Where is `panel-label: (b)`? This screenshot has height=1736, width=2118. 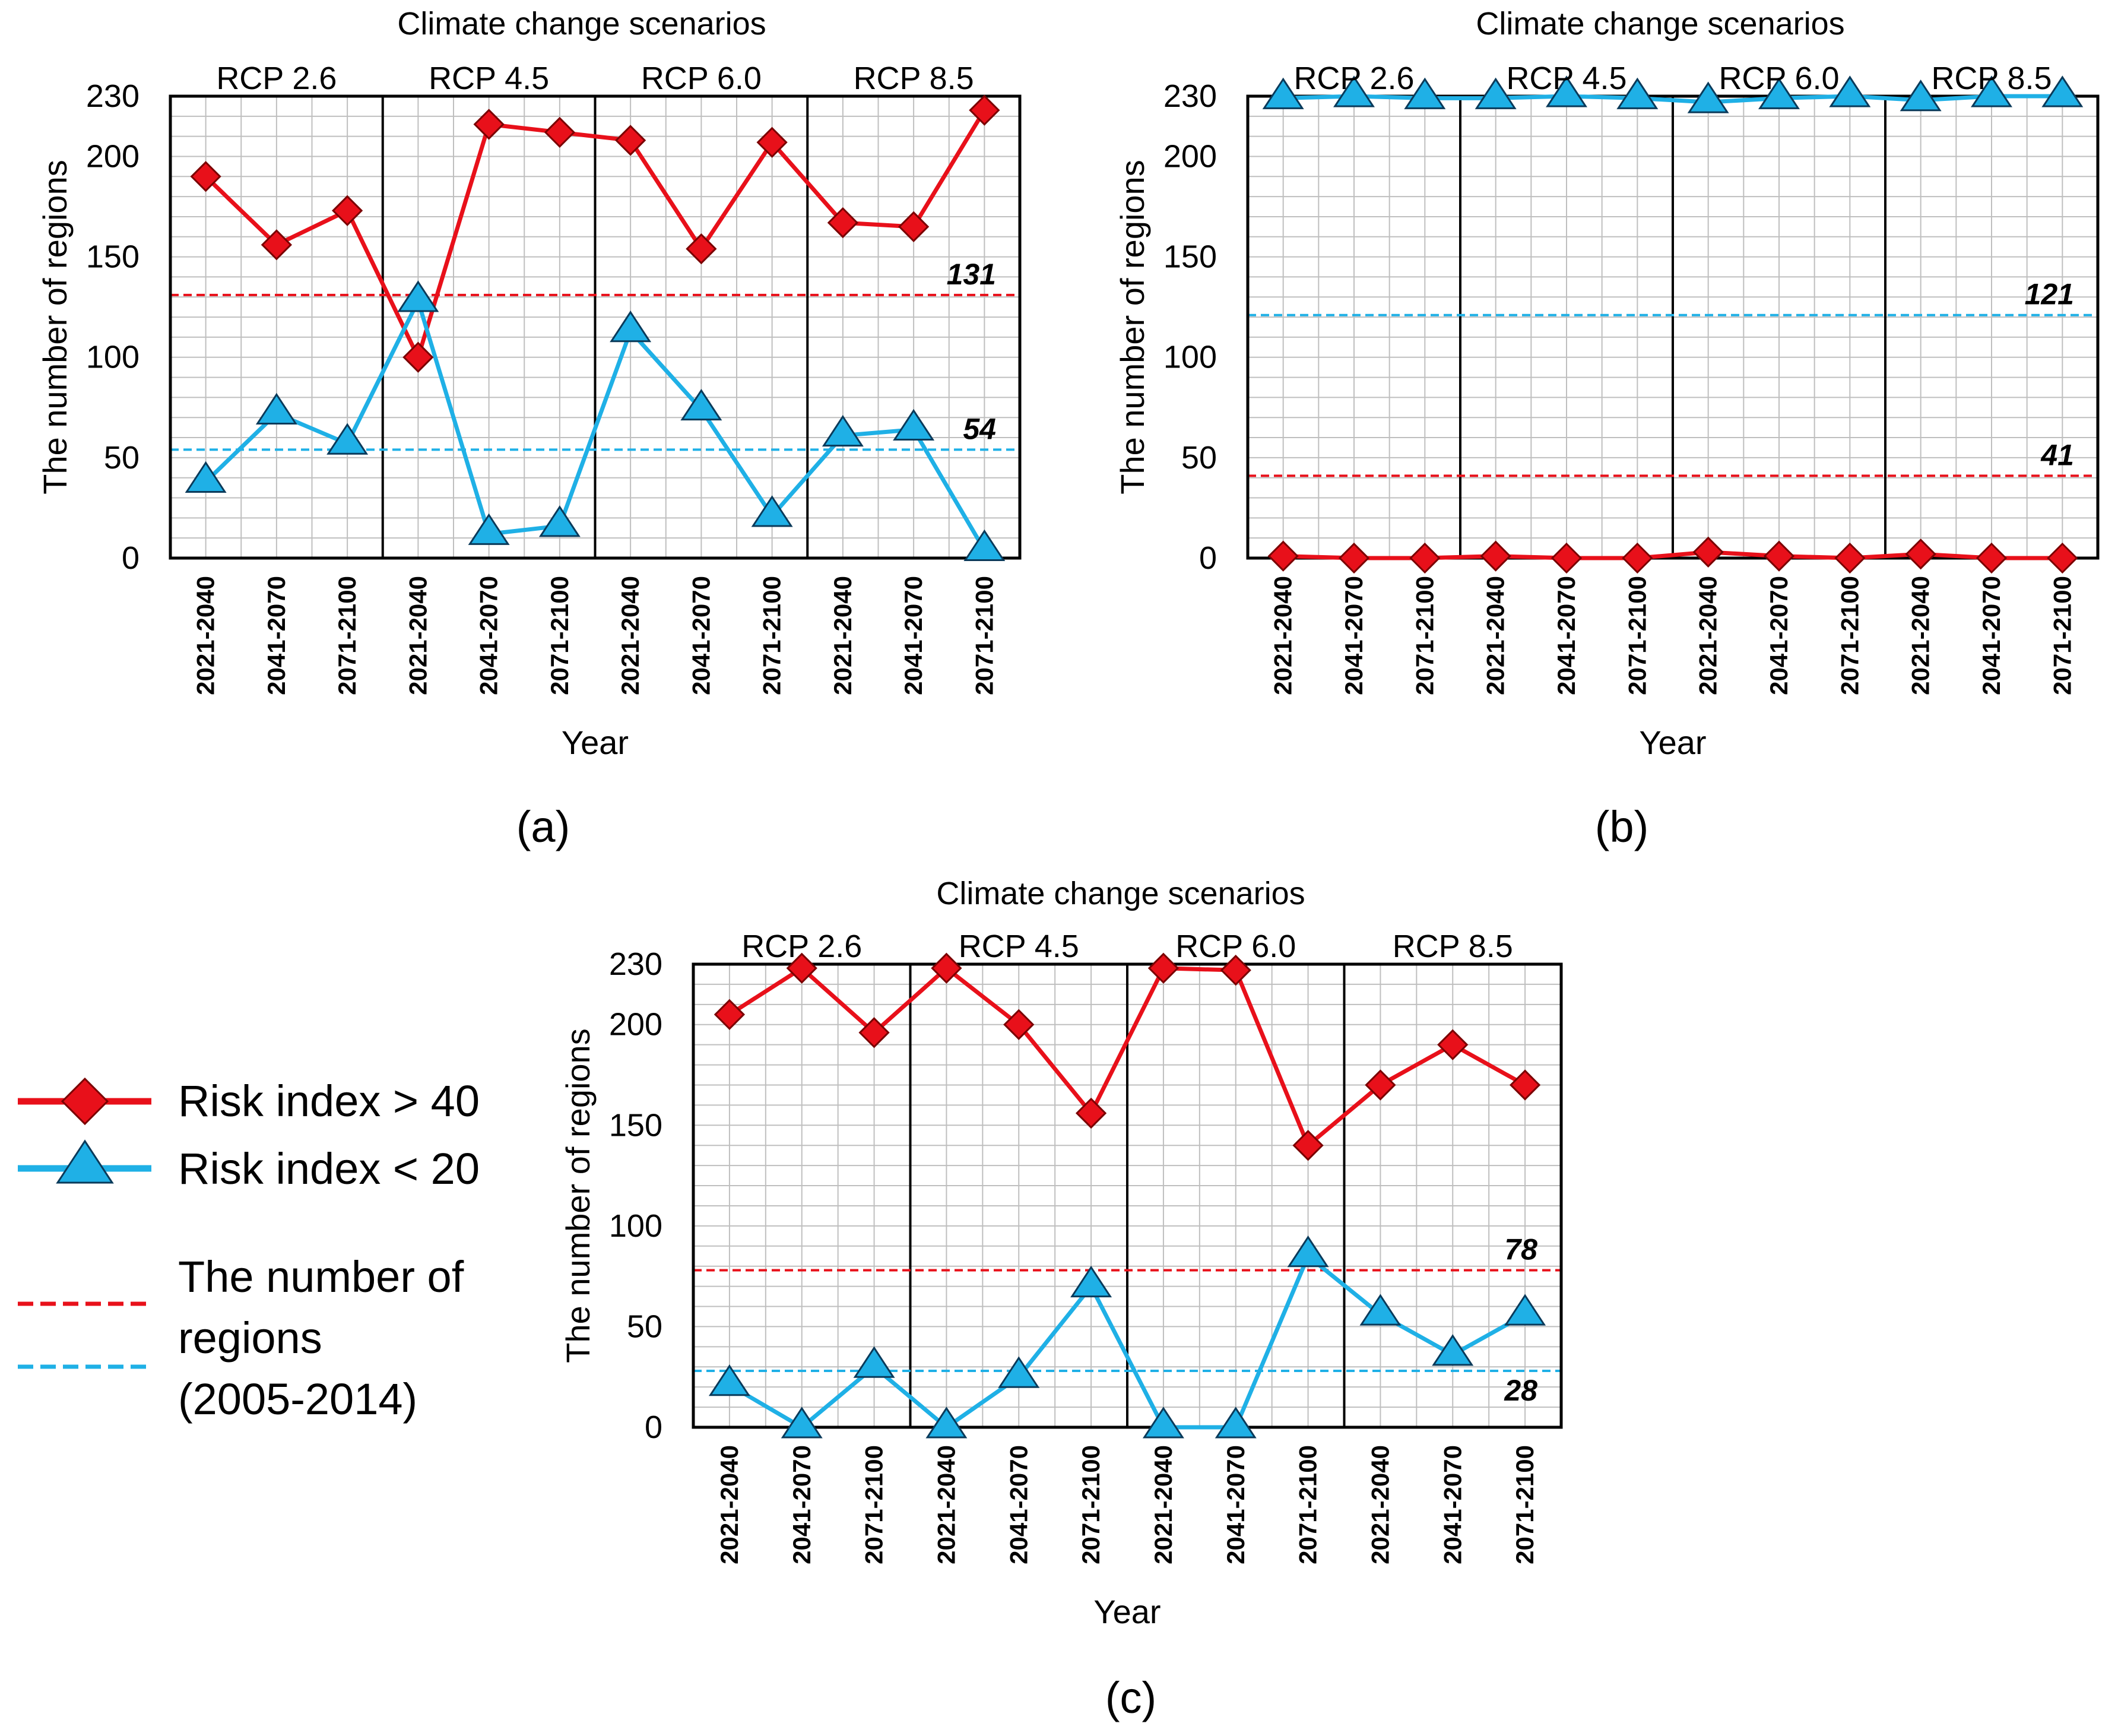
panel-label: (b) is located at coordinates (1621, 826).